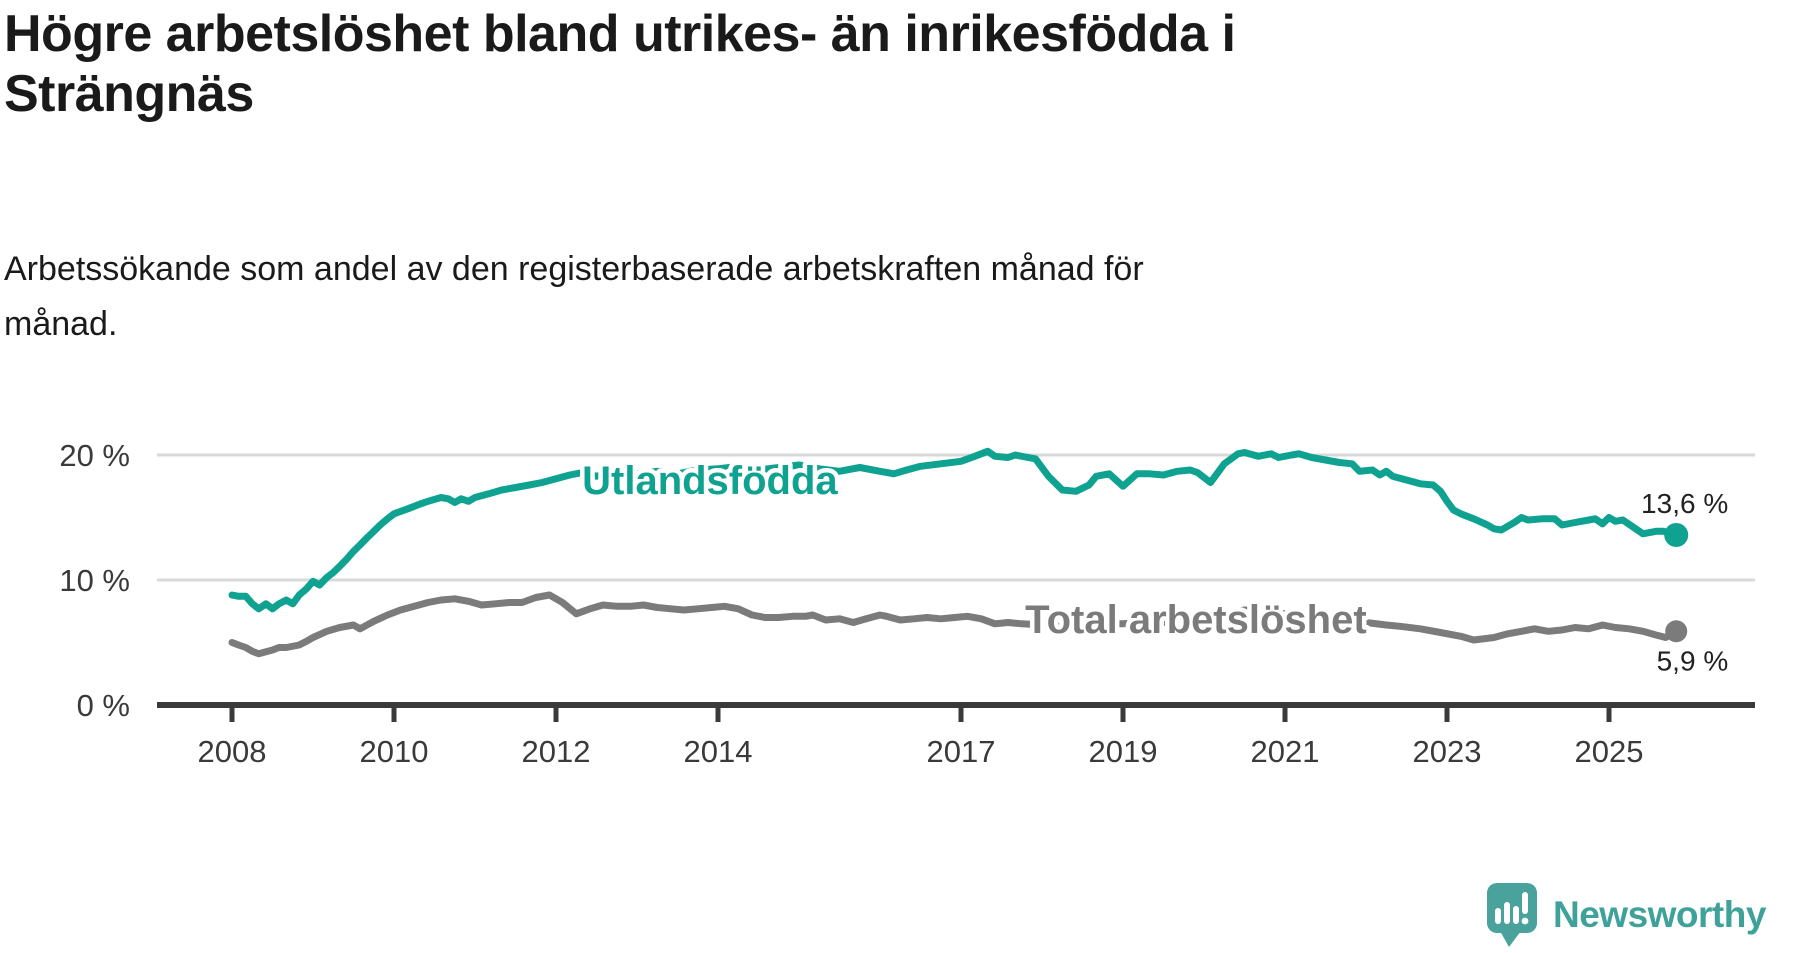 The height and width of the screenshot is (953, 1800). Describe the element at coordinates (61, 324) in the screenshot. I see `subtitle-line-2: månad.` at that location.